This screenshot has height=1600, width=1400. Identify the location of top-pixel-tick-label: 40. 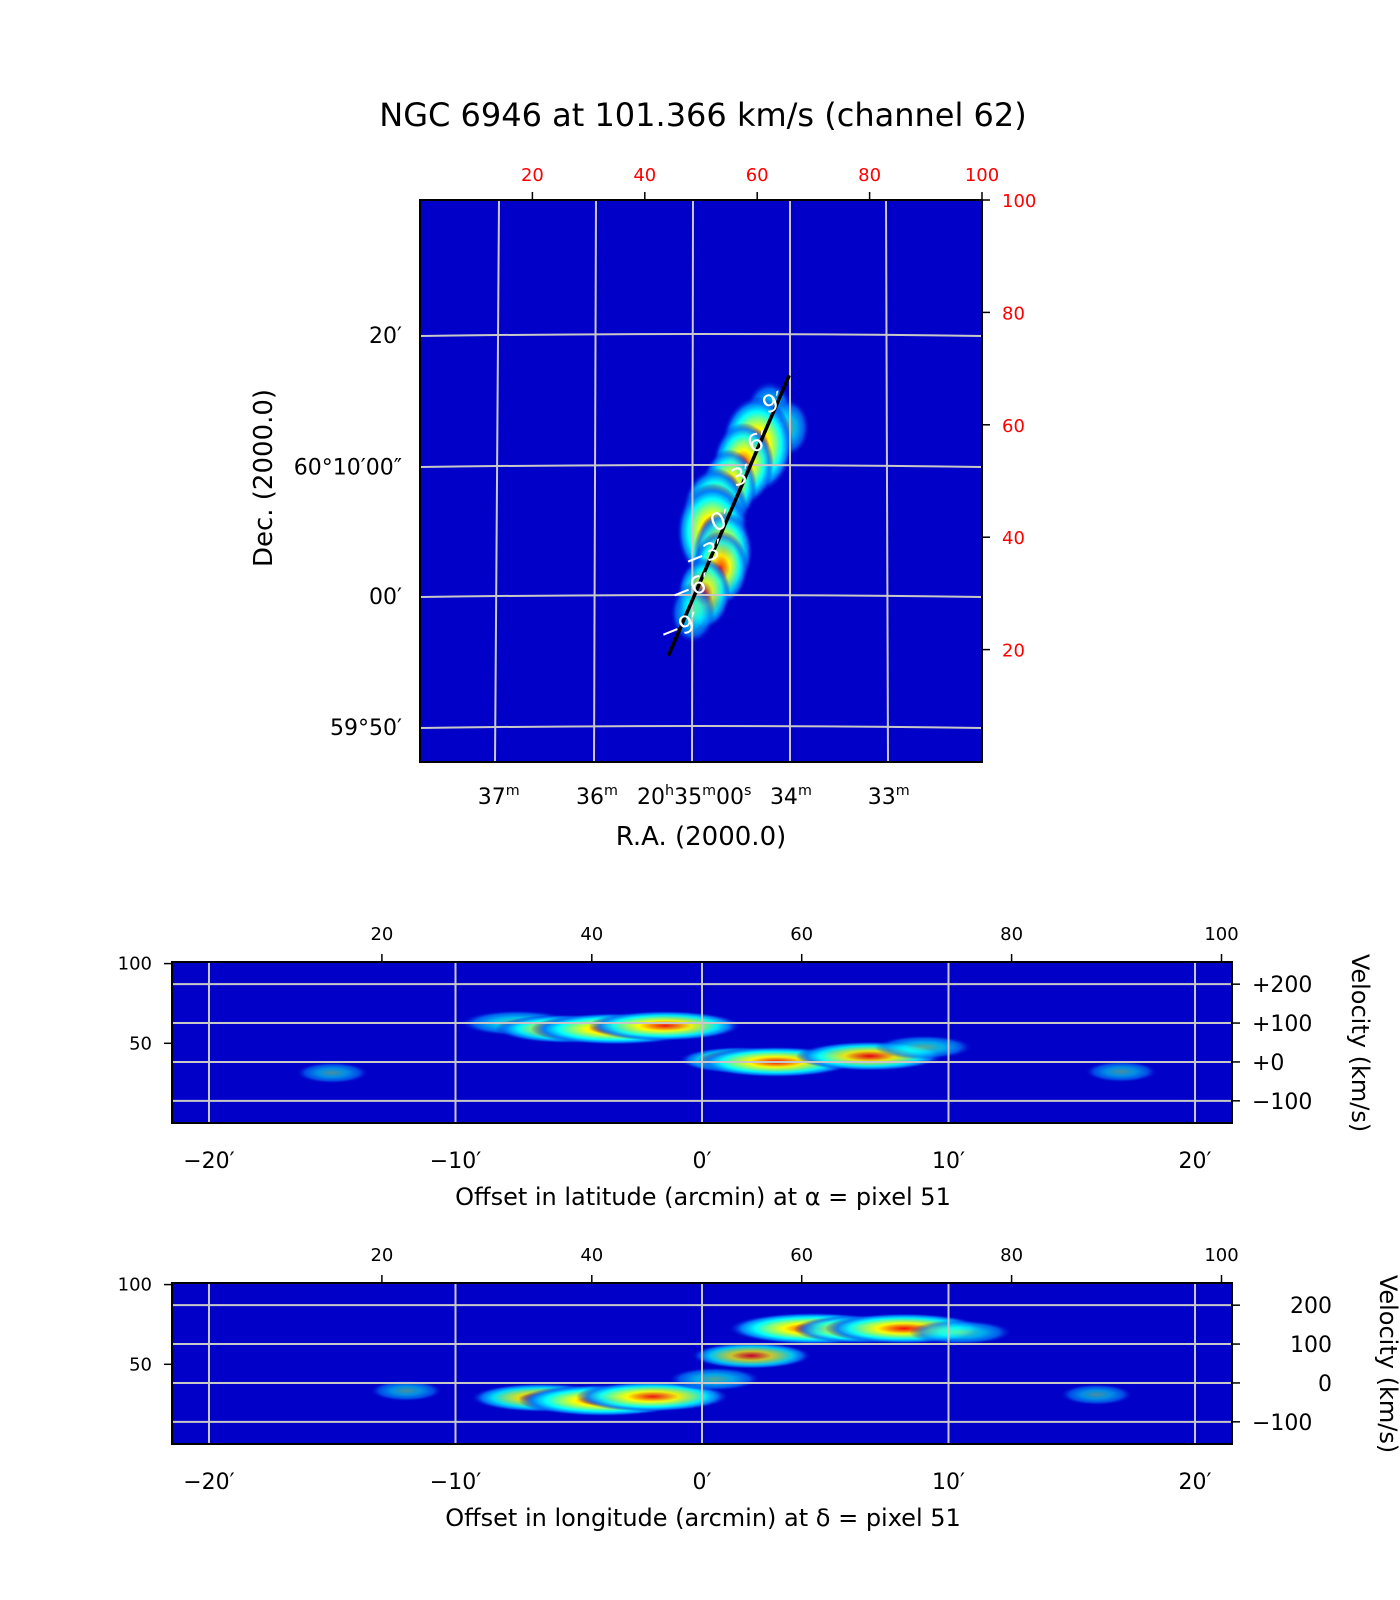
(644, 175).